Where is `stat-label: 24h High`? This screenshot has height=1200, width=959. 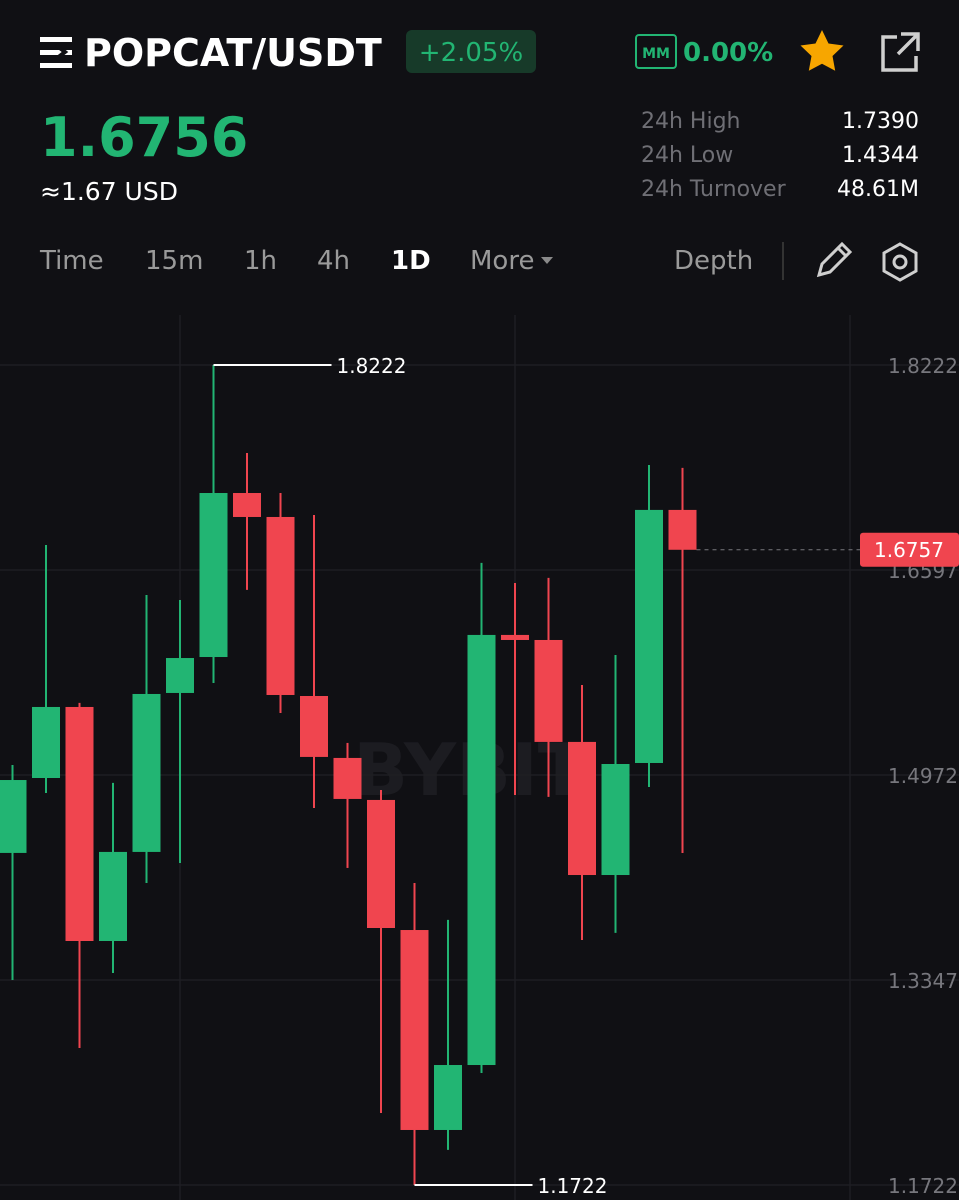 stat-label: 24h High is located at coordinates (691, 121).